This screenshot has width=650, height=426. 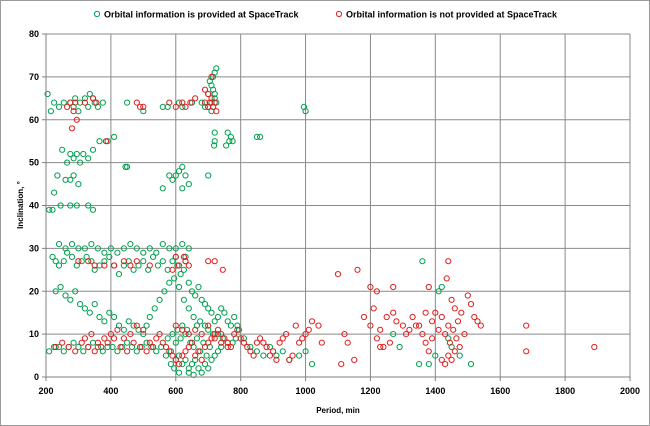 I want to click on x-tick-label: 1000, so click(x=306, y=391).